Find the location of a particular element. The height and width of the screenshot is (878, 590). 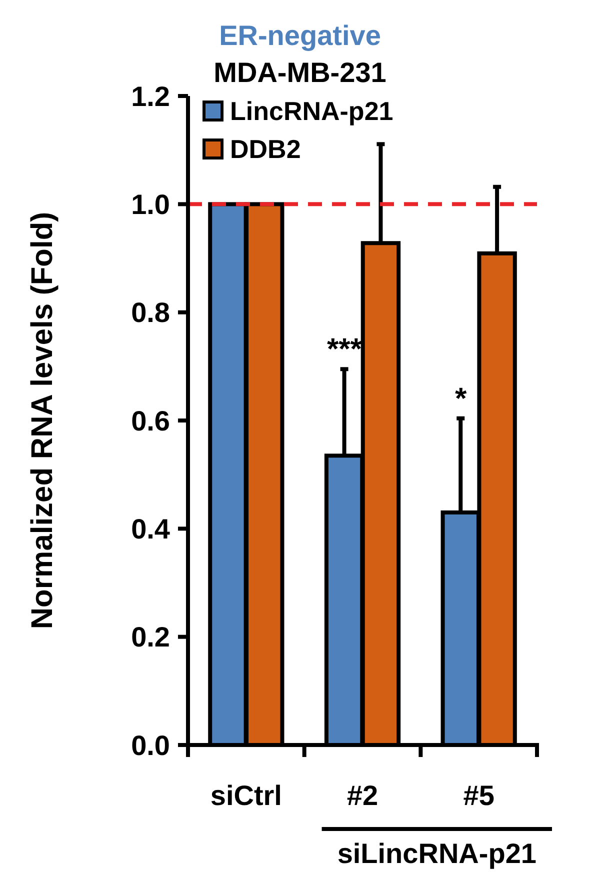

y-tick-label: 0.0 is located at coordinates (150, 745).